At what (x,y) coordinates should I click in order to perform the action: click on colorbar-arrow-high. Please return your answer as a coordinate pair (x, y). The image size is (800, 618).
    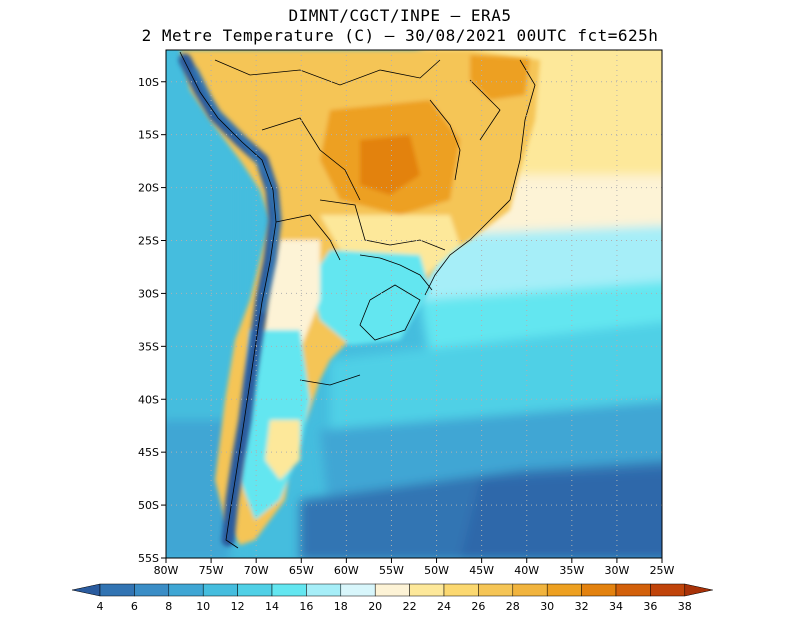
    Looking at the image, I should click on (698, 590).